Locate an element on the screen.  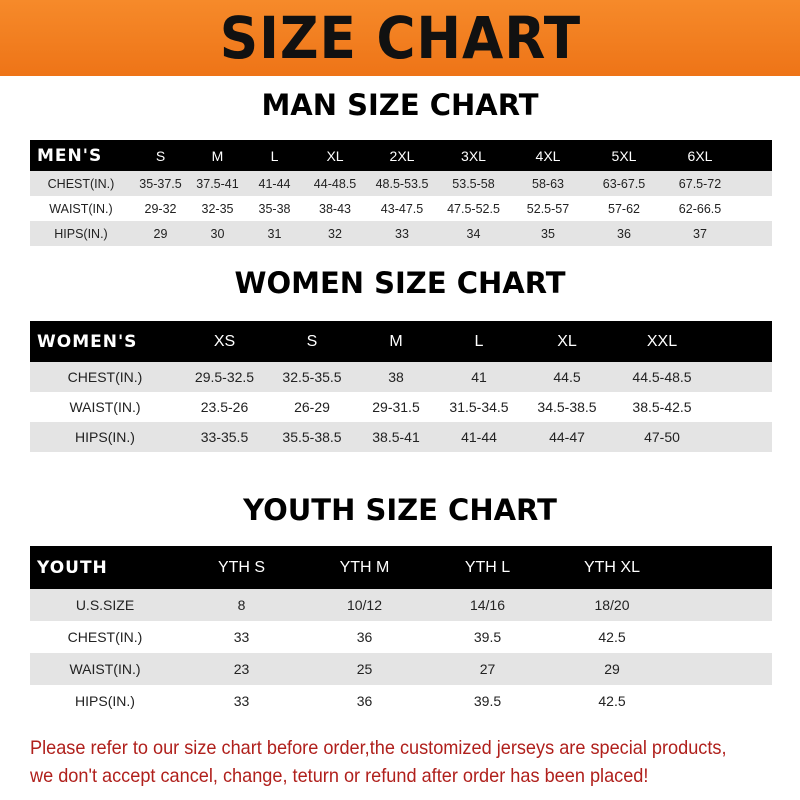
table-cell: 29.5-32.5 is located at coordinates (224, 377).